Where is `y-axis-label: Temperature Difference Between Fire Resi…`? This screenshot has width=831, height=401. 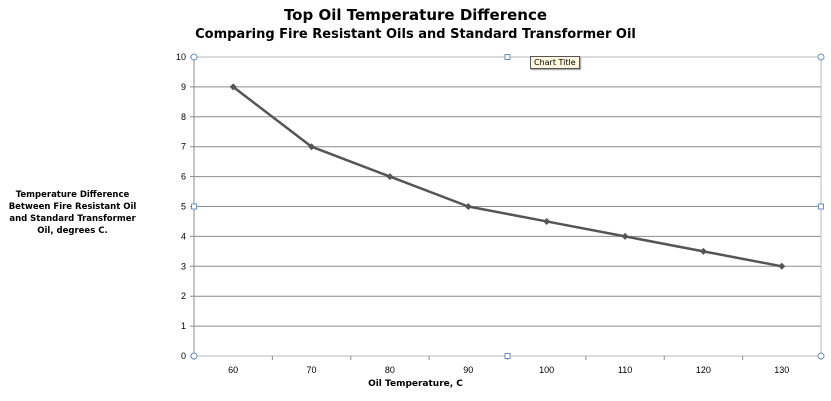
y-axis-label: Temperature Difference Between Fire Resi… is located at coordinates (72, 213).